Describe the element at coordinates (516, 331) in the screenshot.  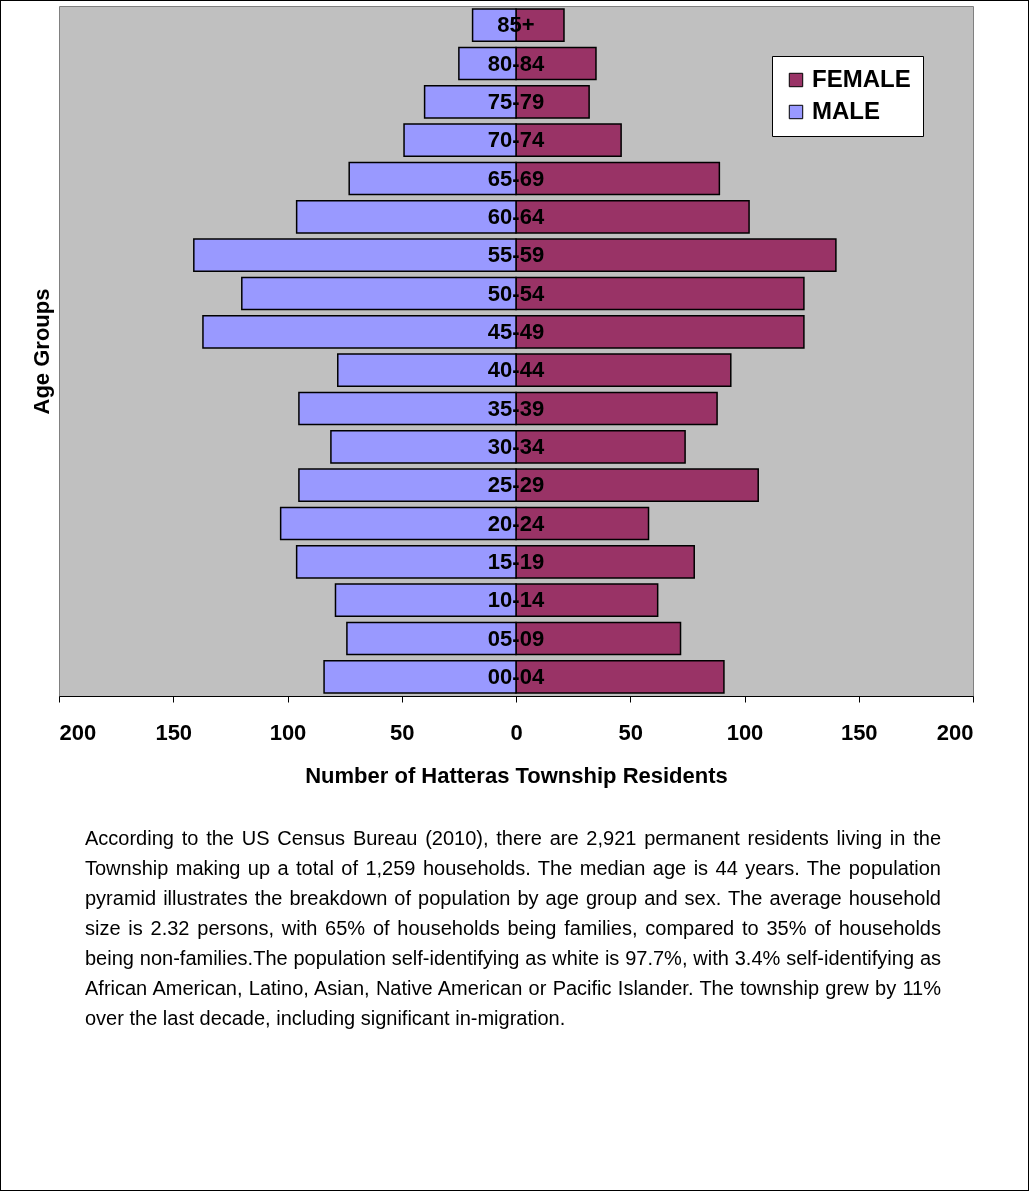
I see `y-tick-label: 45-49` at that location.